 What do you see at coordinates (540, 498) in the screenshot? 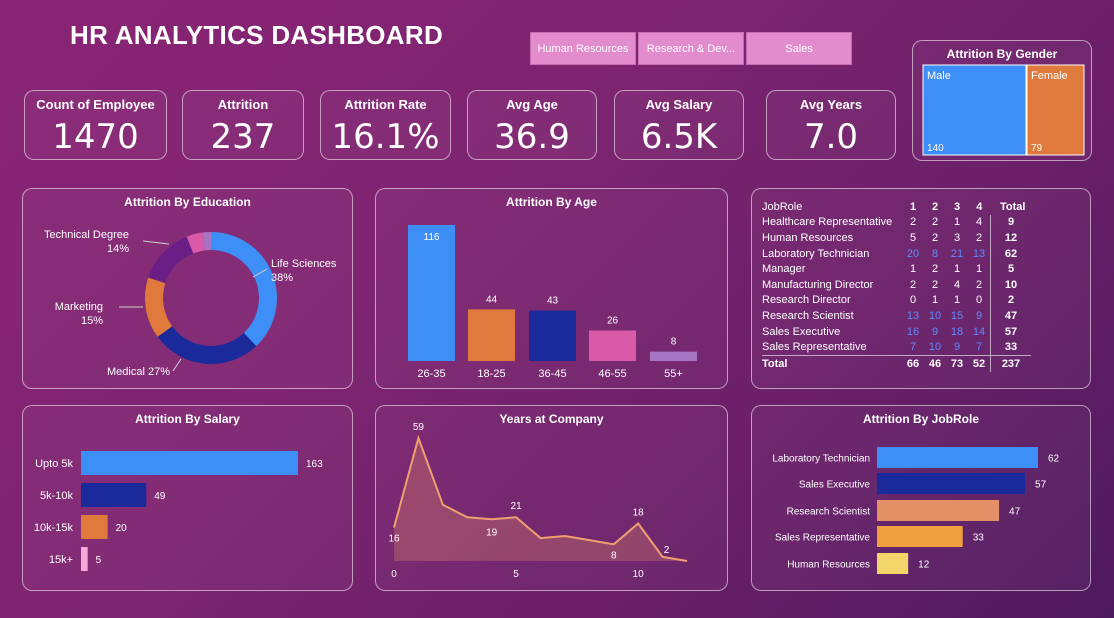
I see `years-line` at bounding box center [540, 498].